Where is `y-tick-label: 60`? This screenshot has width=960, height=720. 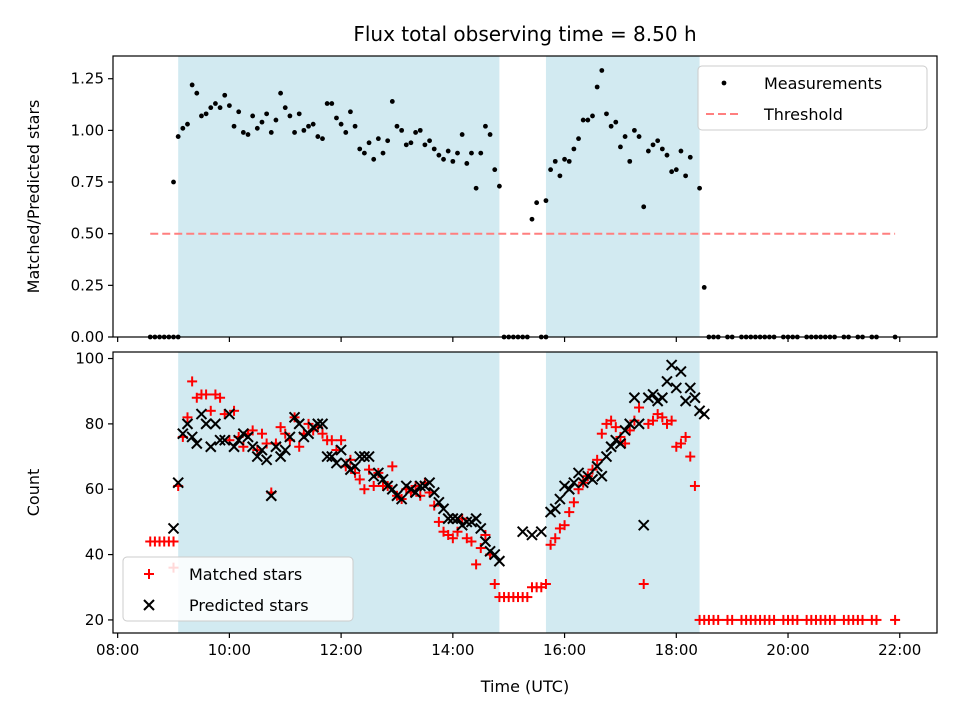
y-tick-label: 60 is located at coordinates (94, 489).